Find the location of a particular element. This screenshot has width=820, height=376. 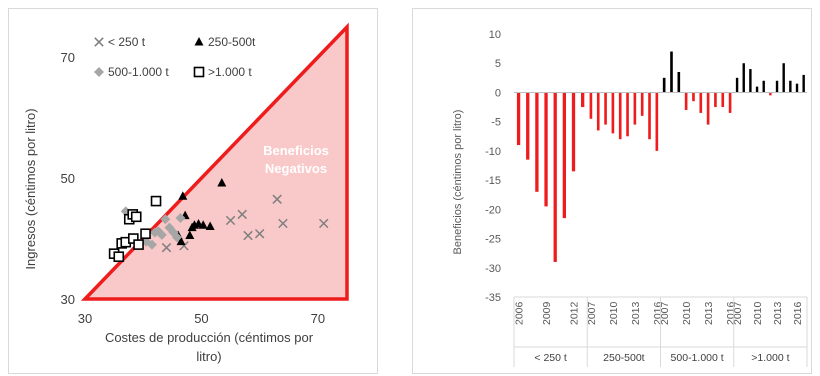

bar-group-label: 500-1.000 t is located at coordinates (697, 358).